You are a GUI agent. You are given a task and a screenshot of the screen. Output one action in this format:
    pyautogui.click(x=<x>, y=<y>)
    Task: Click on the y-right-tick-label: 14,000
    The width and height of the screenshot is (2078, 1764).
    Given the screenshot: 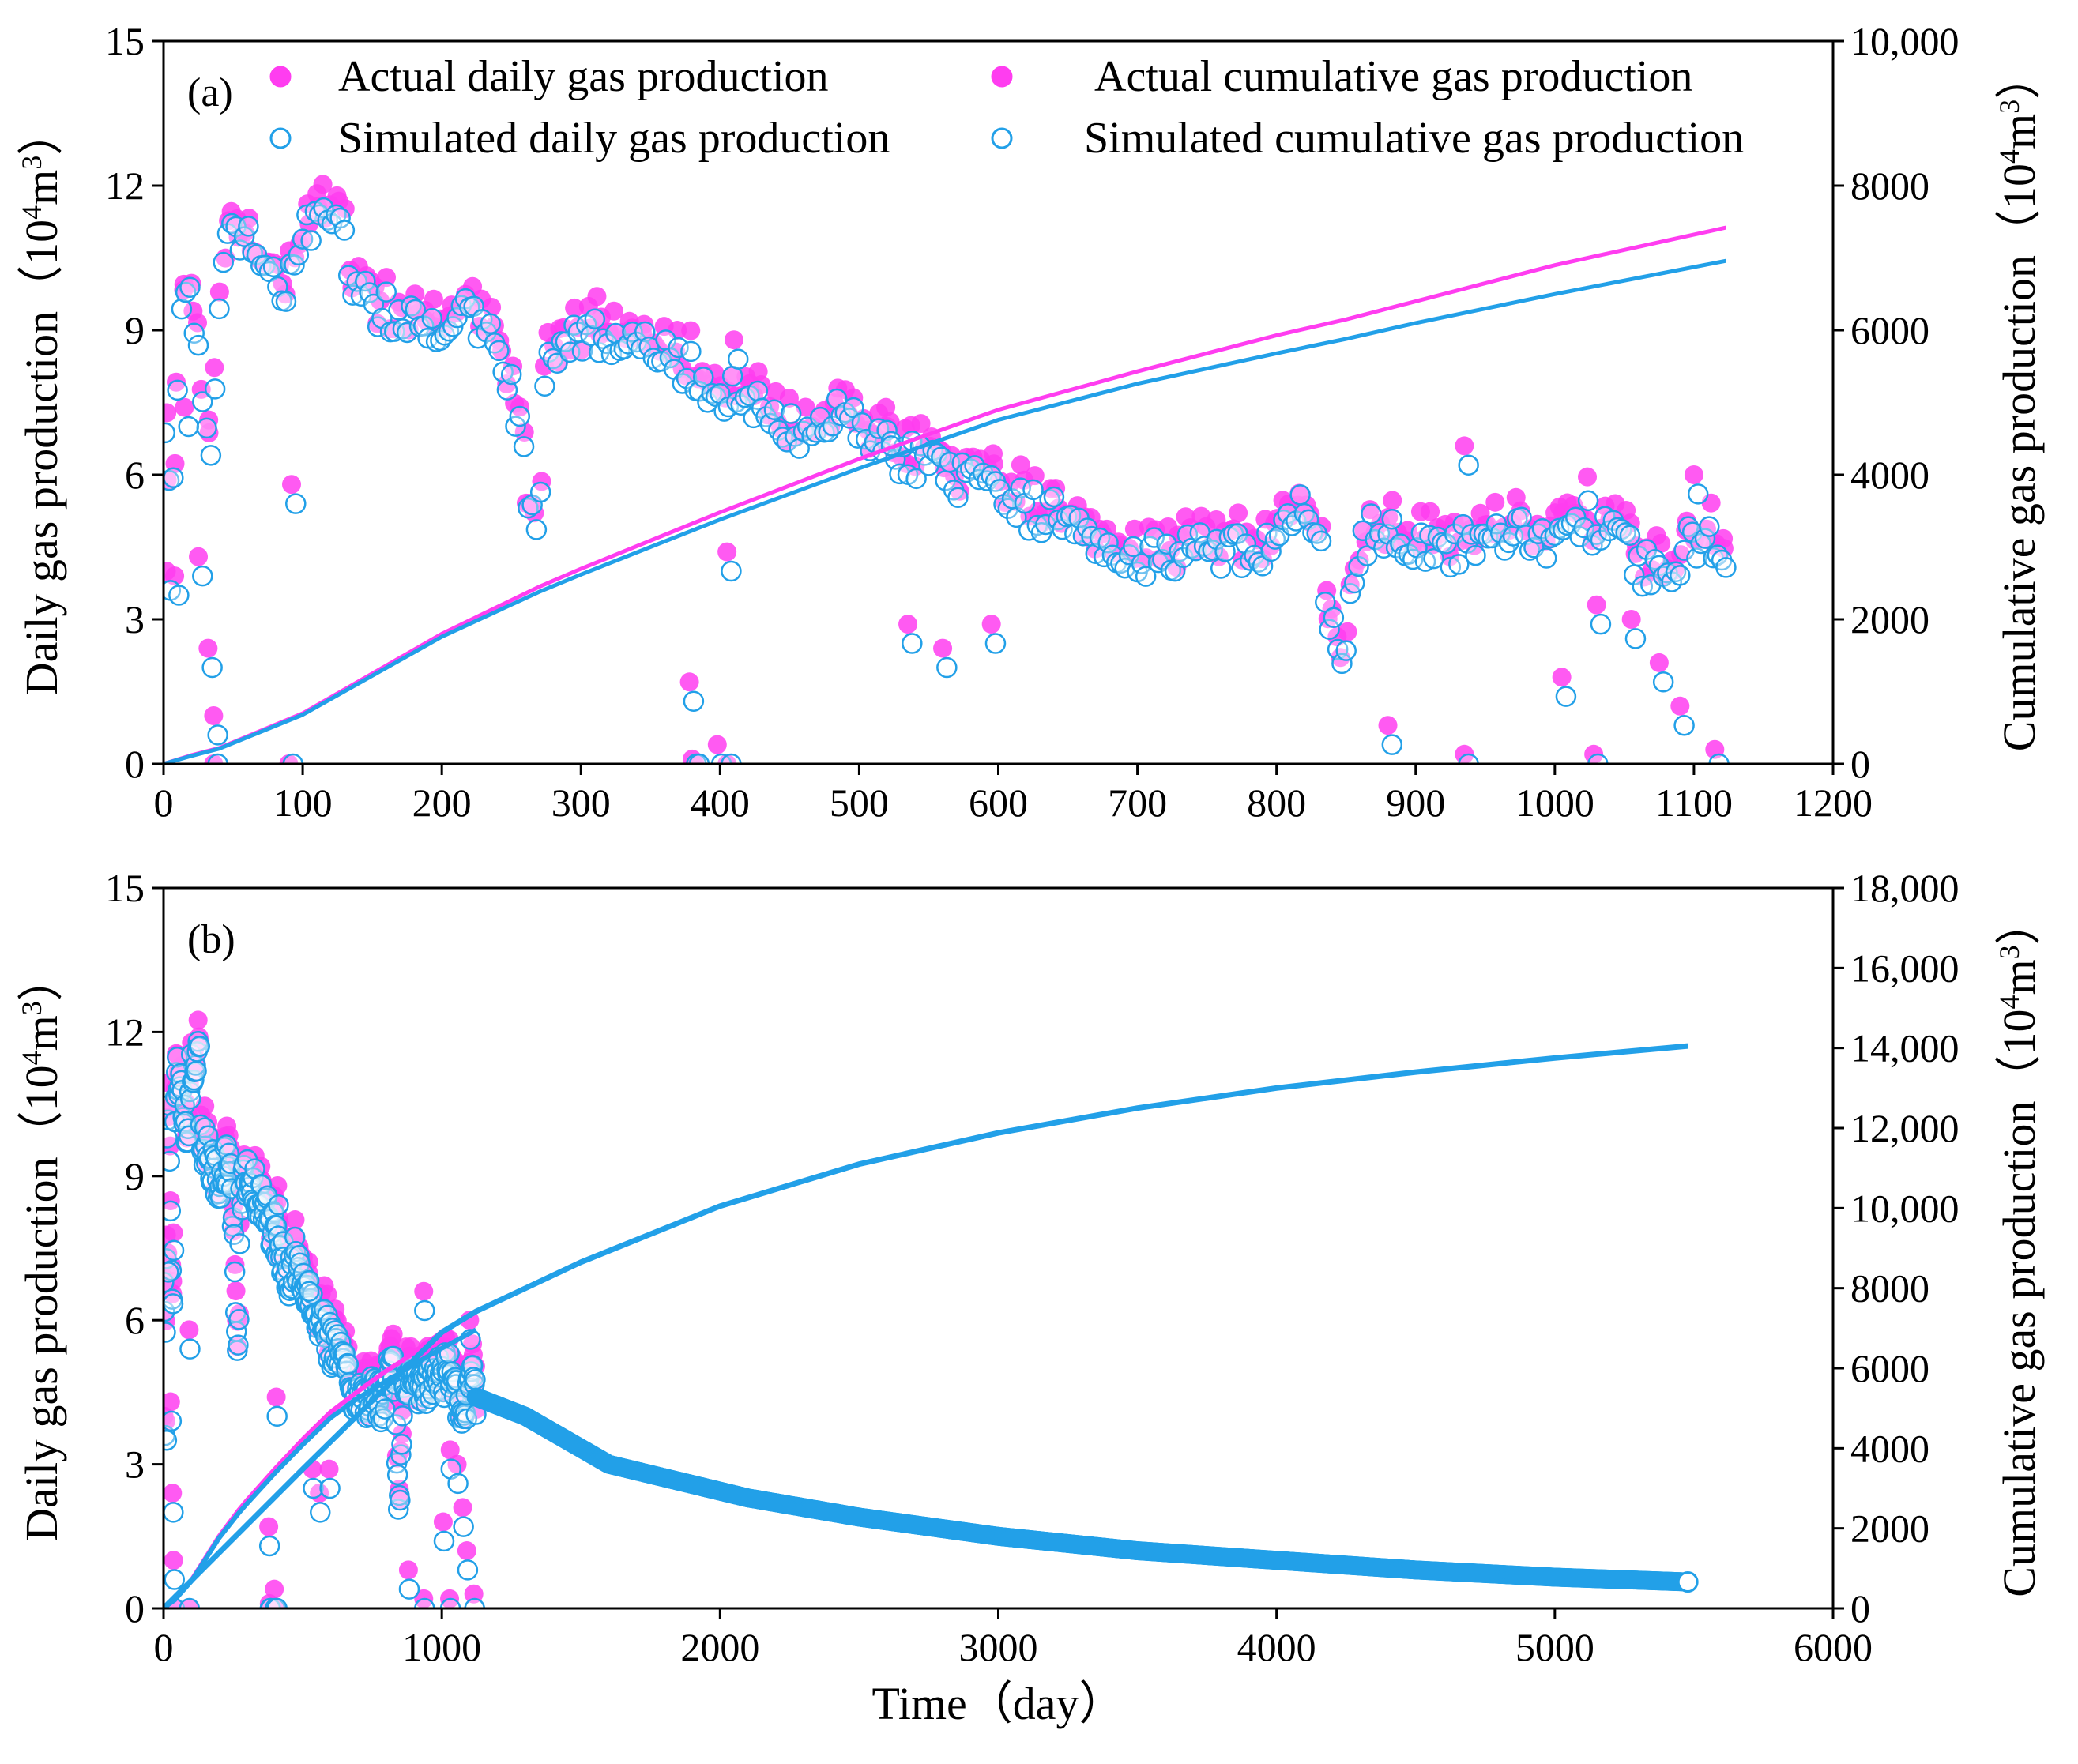 What is the action you would take?
    pyautogui.click(x=1904, y=1048)
    